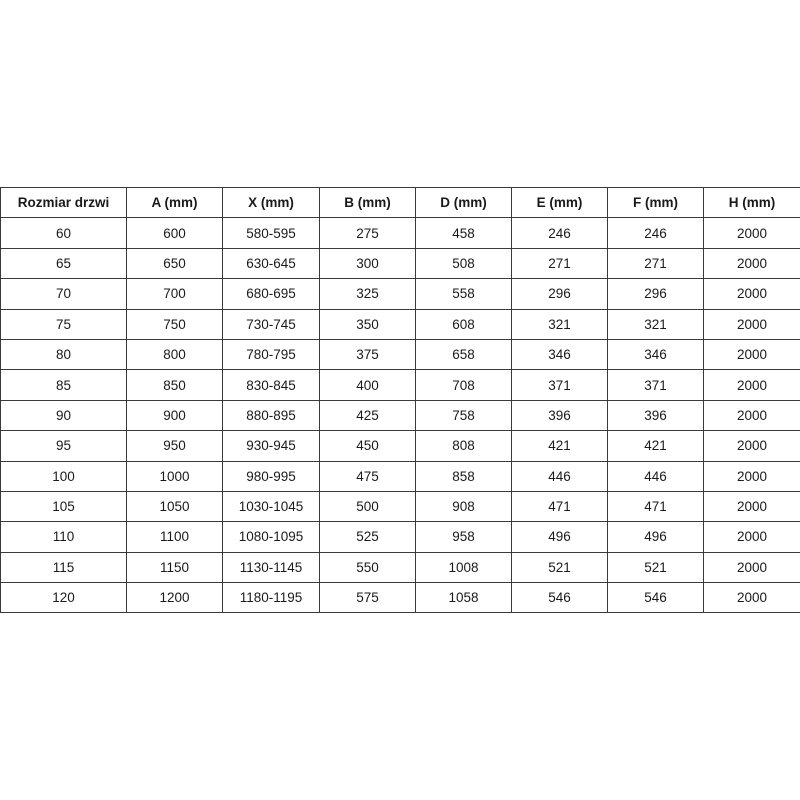 The image size is (800, 800). Describe the element at coordinates (271, 506) in the screenshot. I see `table-cell: 1030-1045` at that location.